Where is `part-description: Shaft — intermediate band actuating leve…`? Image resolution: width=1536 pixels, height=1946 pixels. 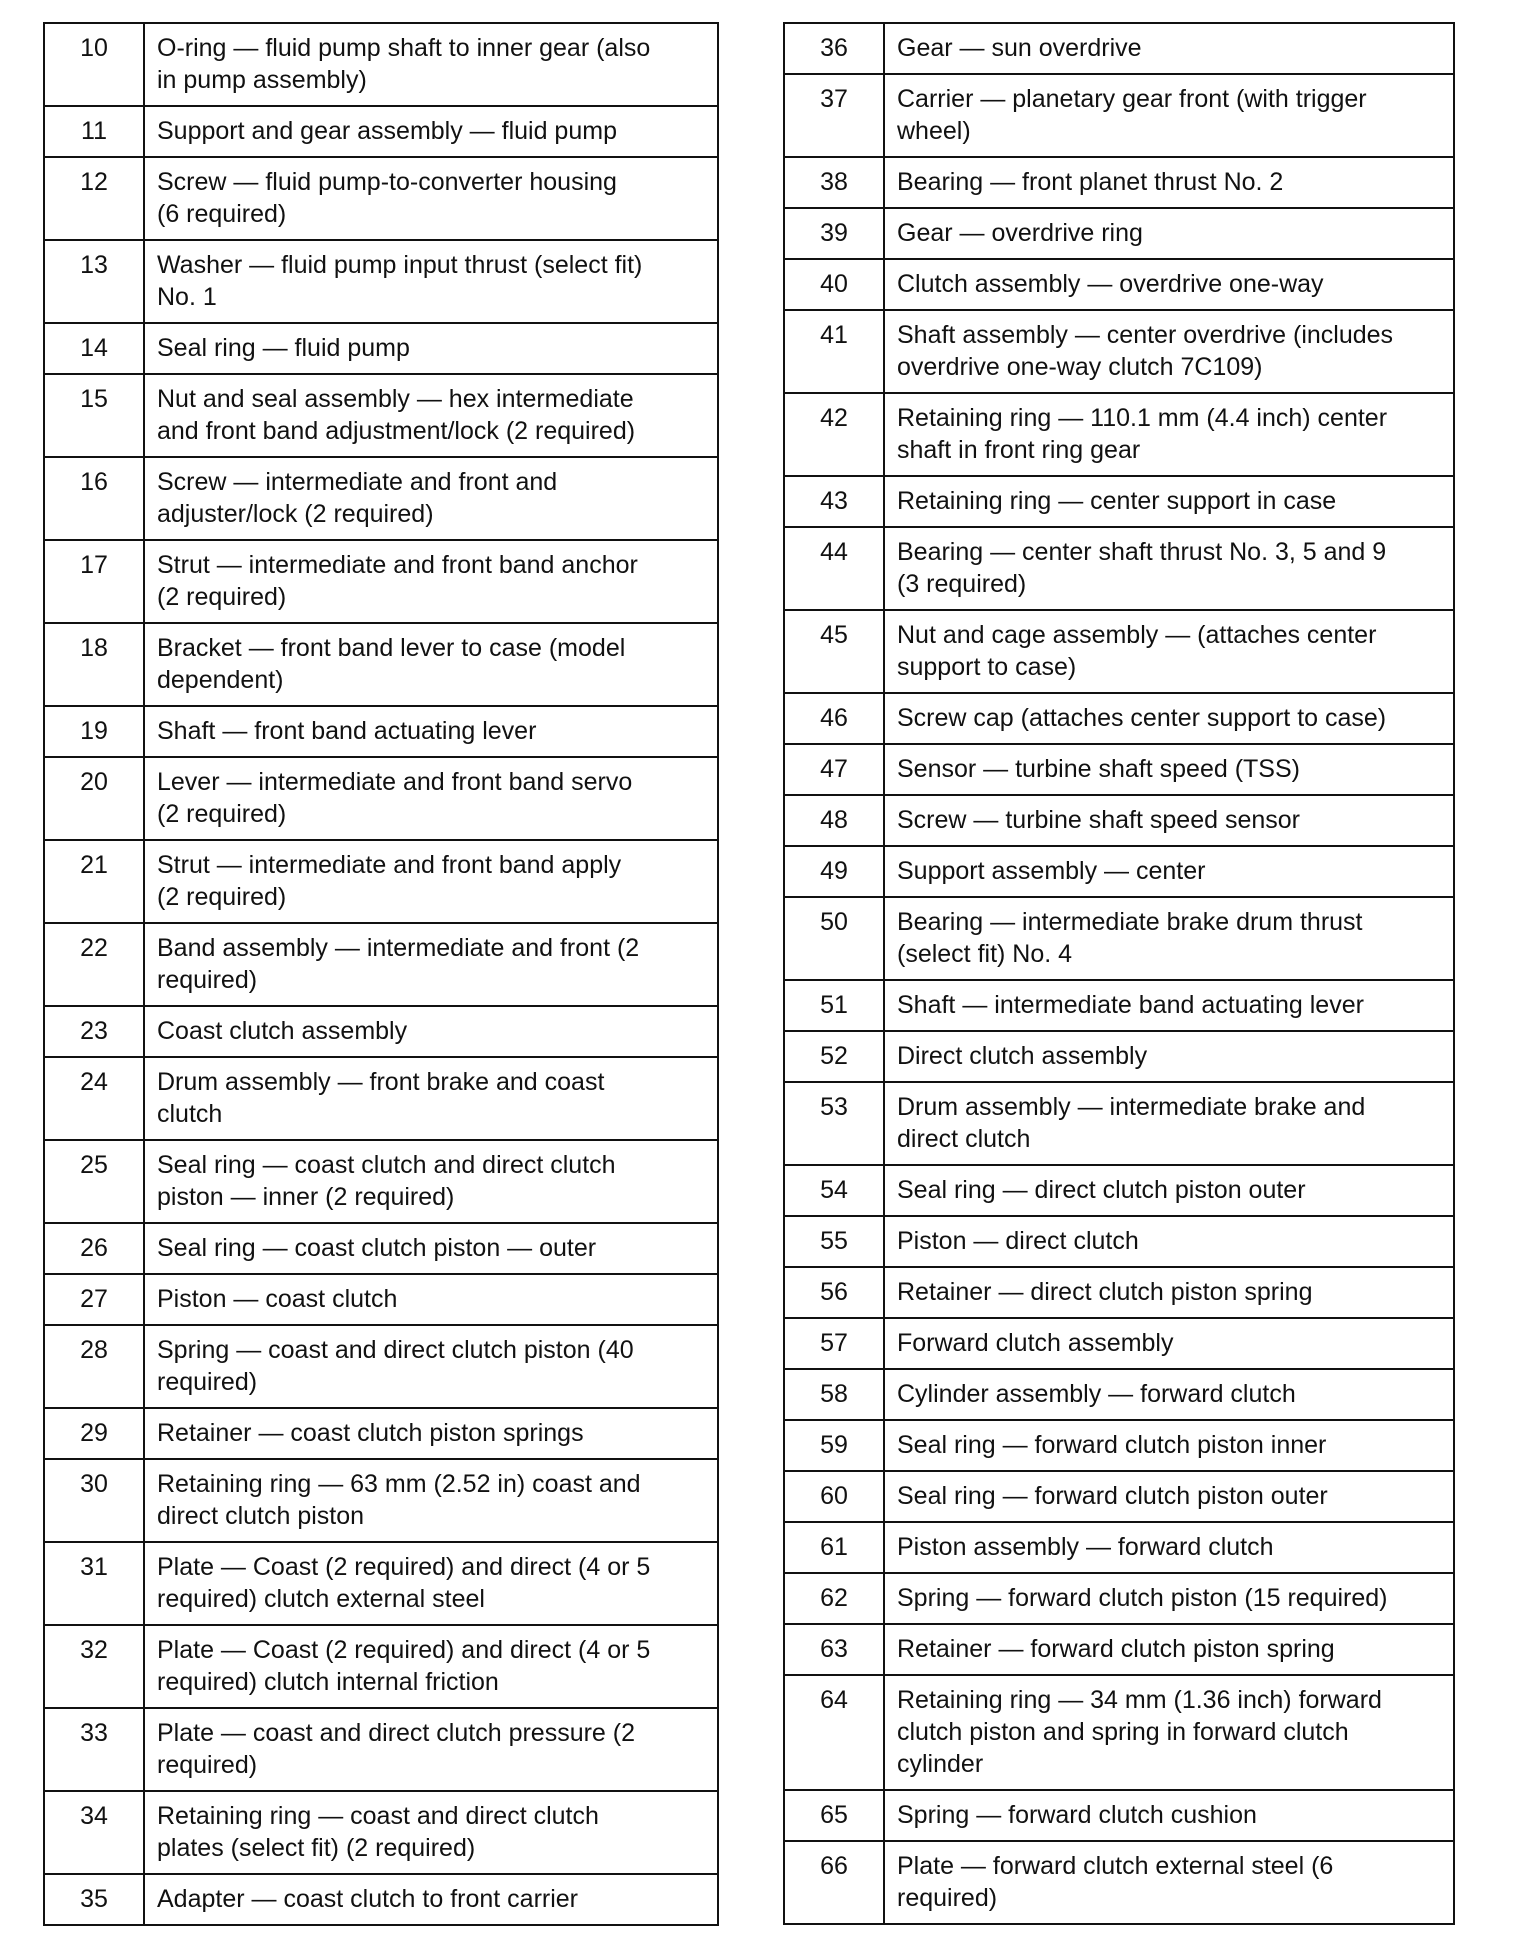 part-description: Shaft — intermediate band actuating leve… is located at coordinates (1169, 1005).